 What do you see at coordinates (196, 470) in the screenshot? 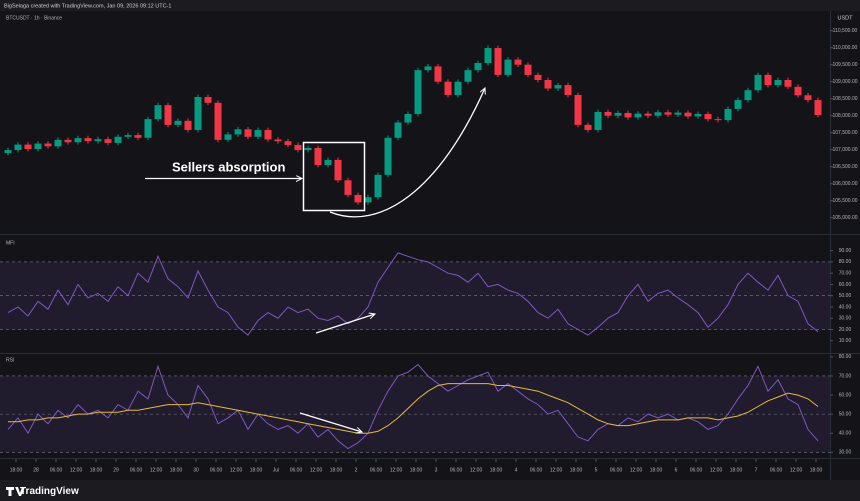
I see `x-tick-label: 30` at bounding box center [196, 470].